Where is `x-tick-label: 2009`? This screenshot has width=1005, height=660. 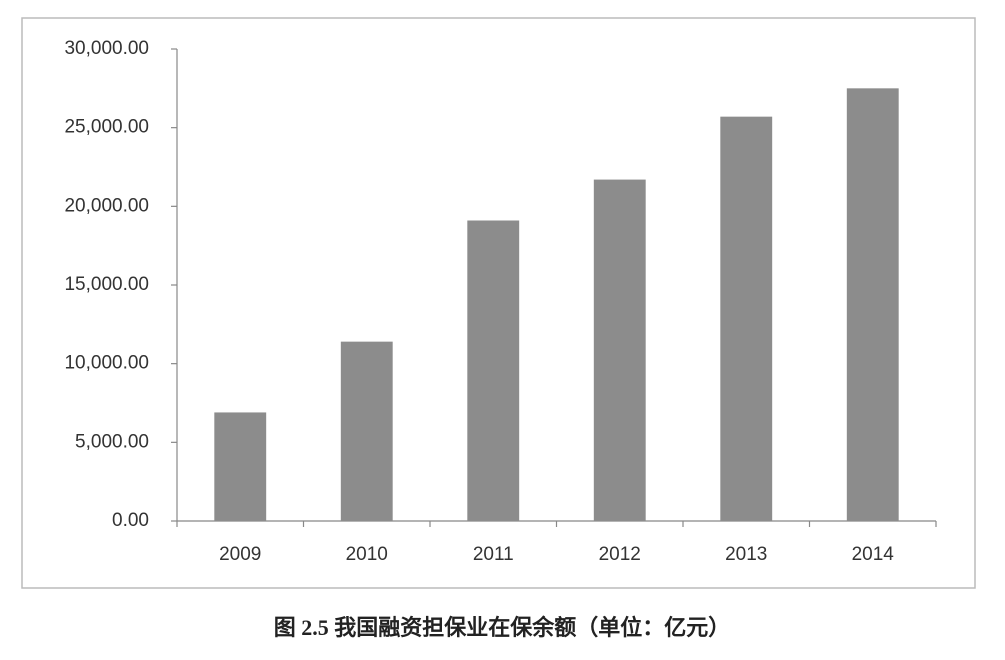 x-tick-label: 2009 is located at coordinates (240, 554).